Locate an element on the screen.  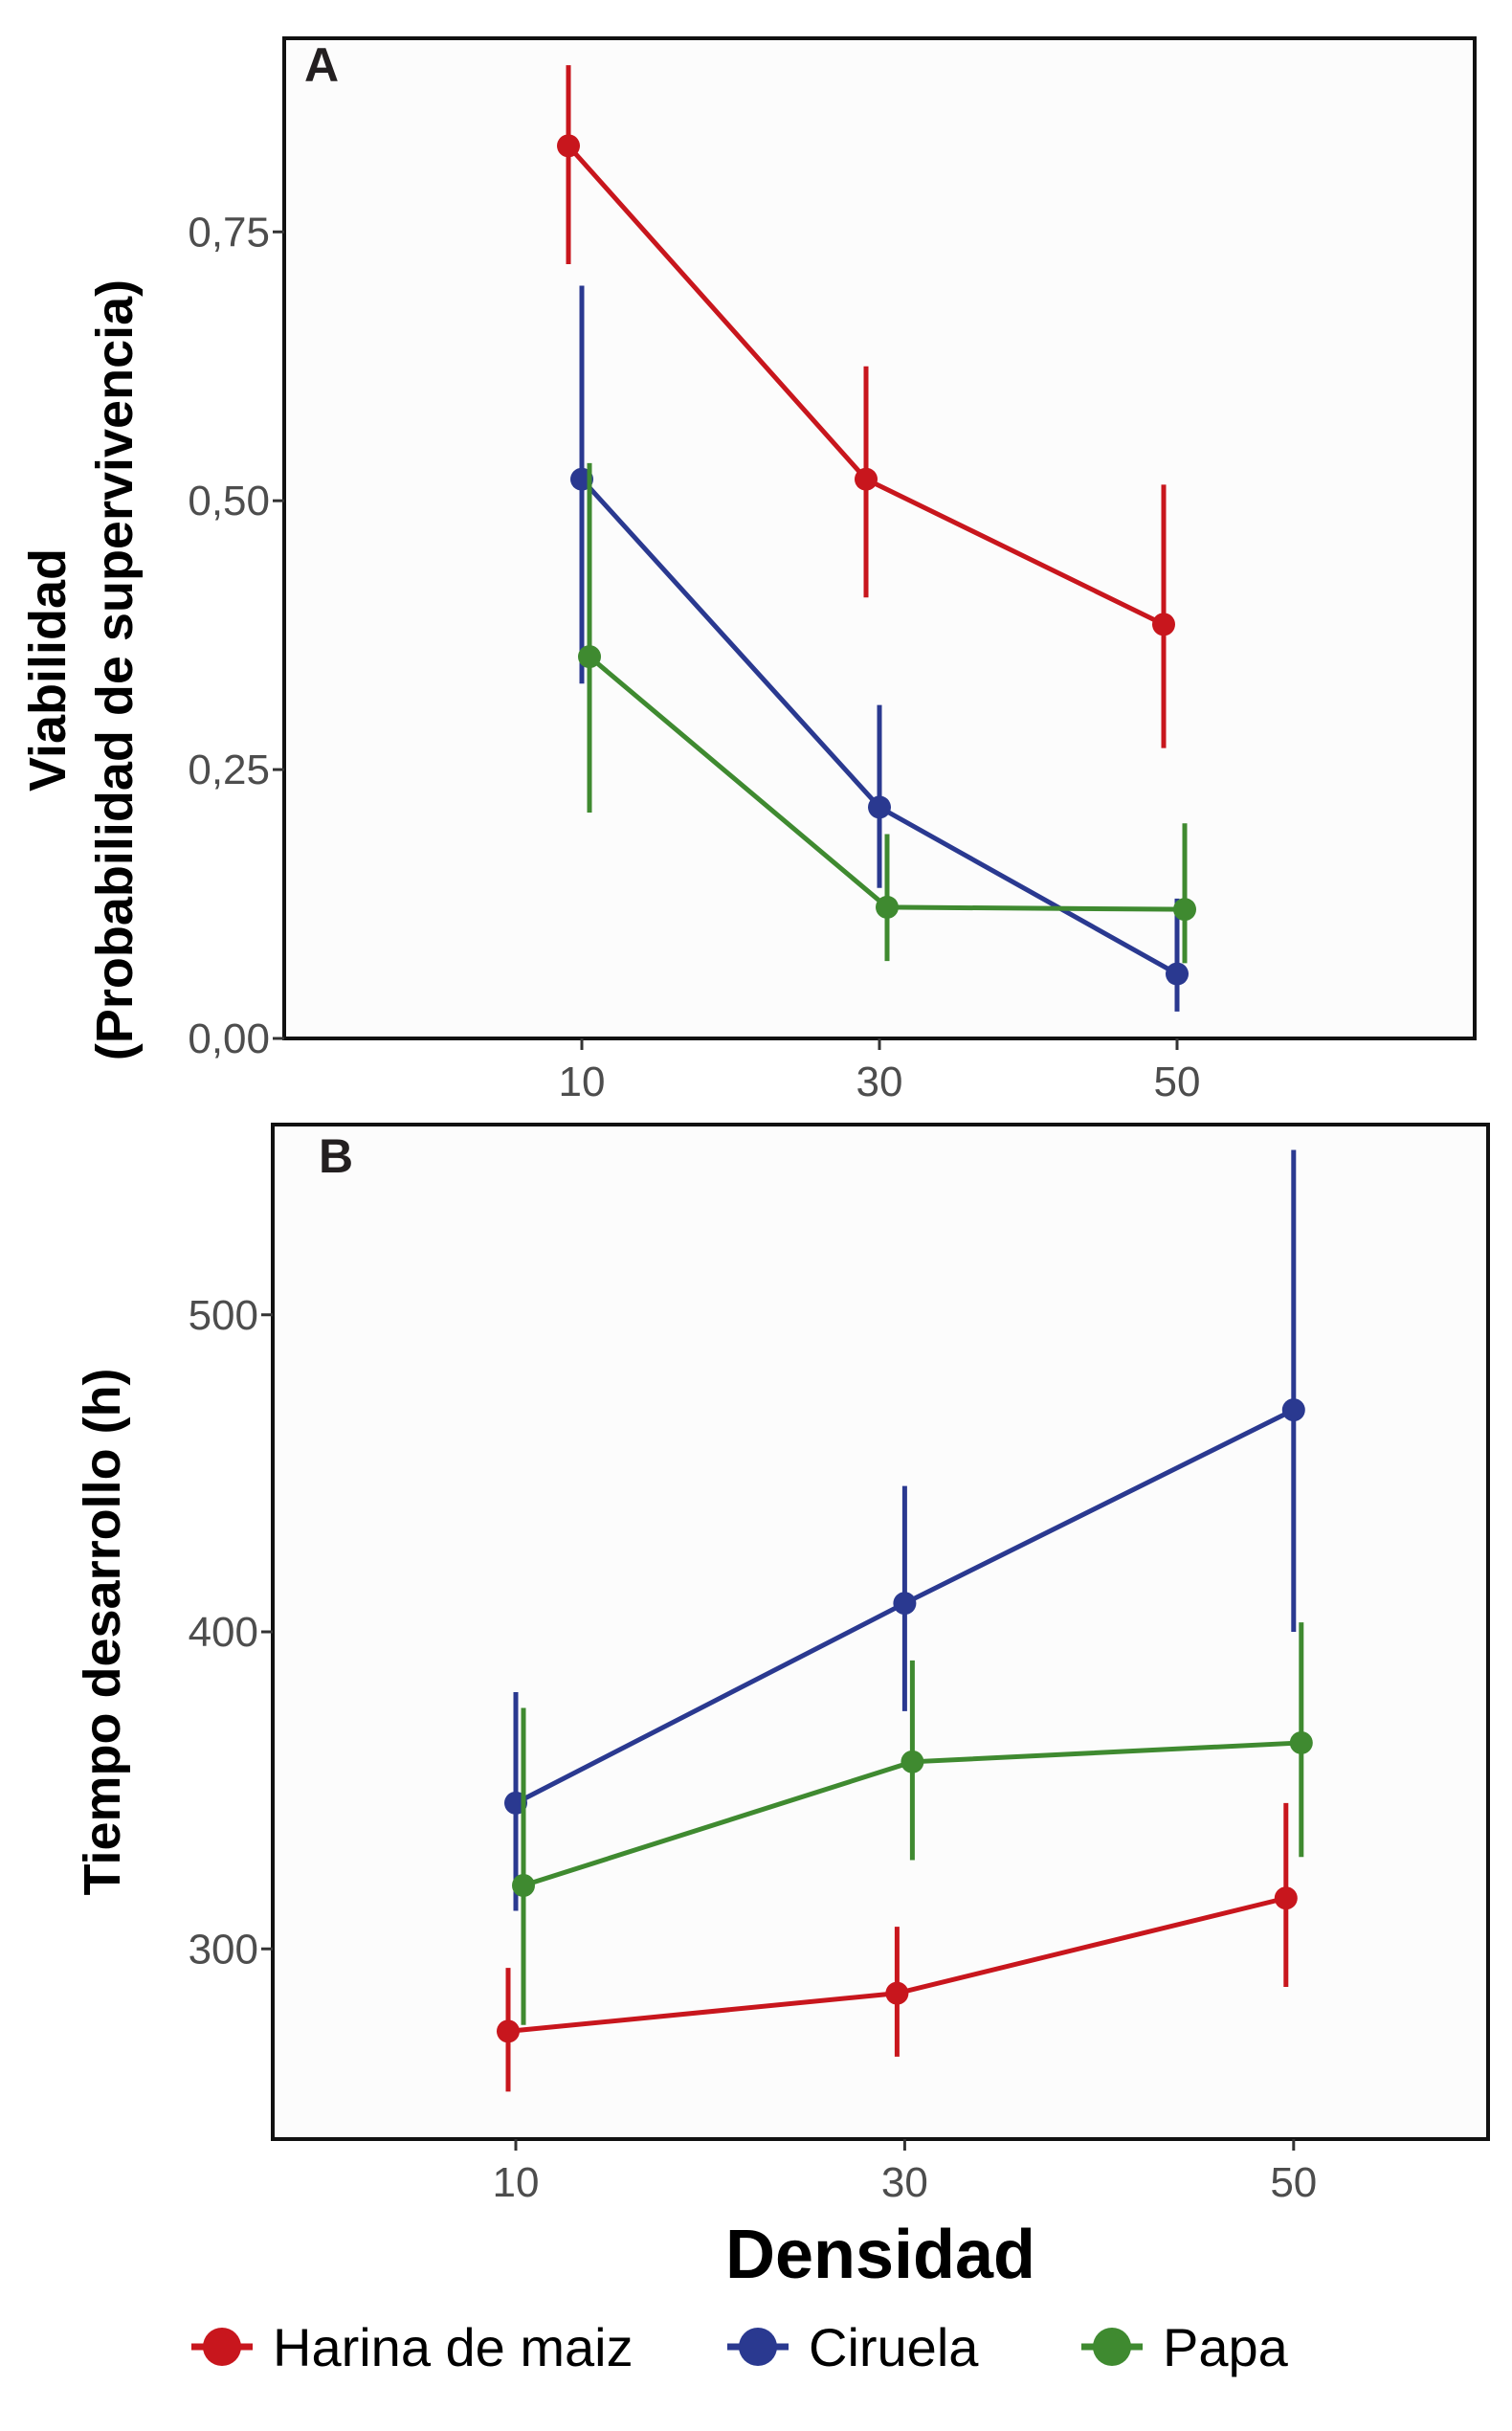
legend-label: Harina de maiz is located at coordinates (453, 2347).